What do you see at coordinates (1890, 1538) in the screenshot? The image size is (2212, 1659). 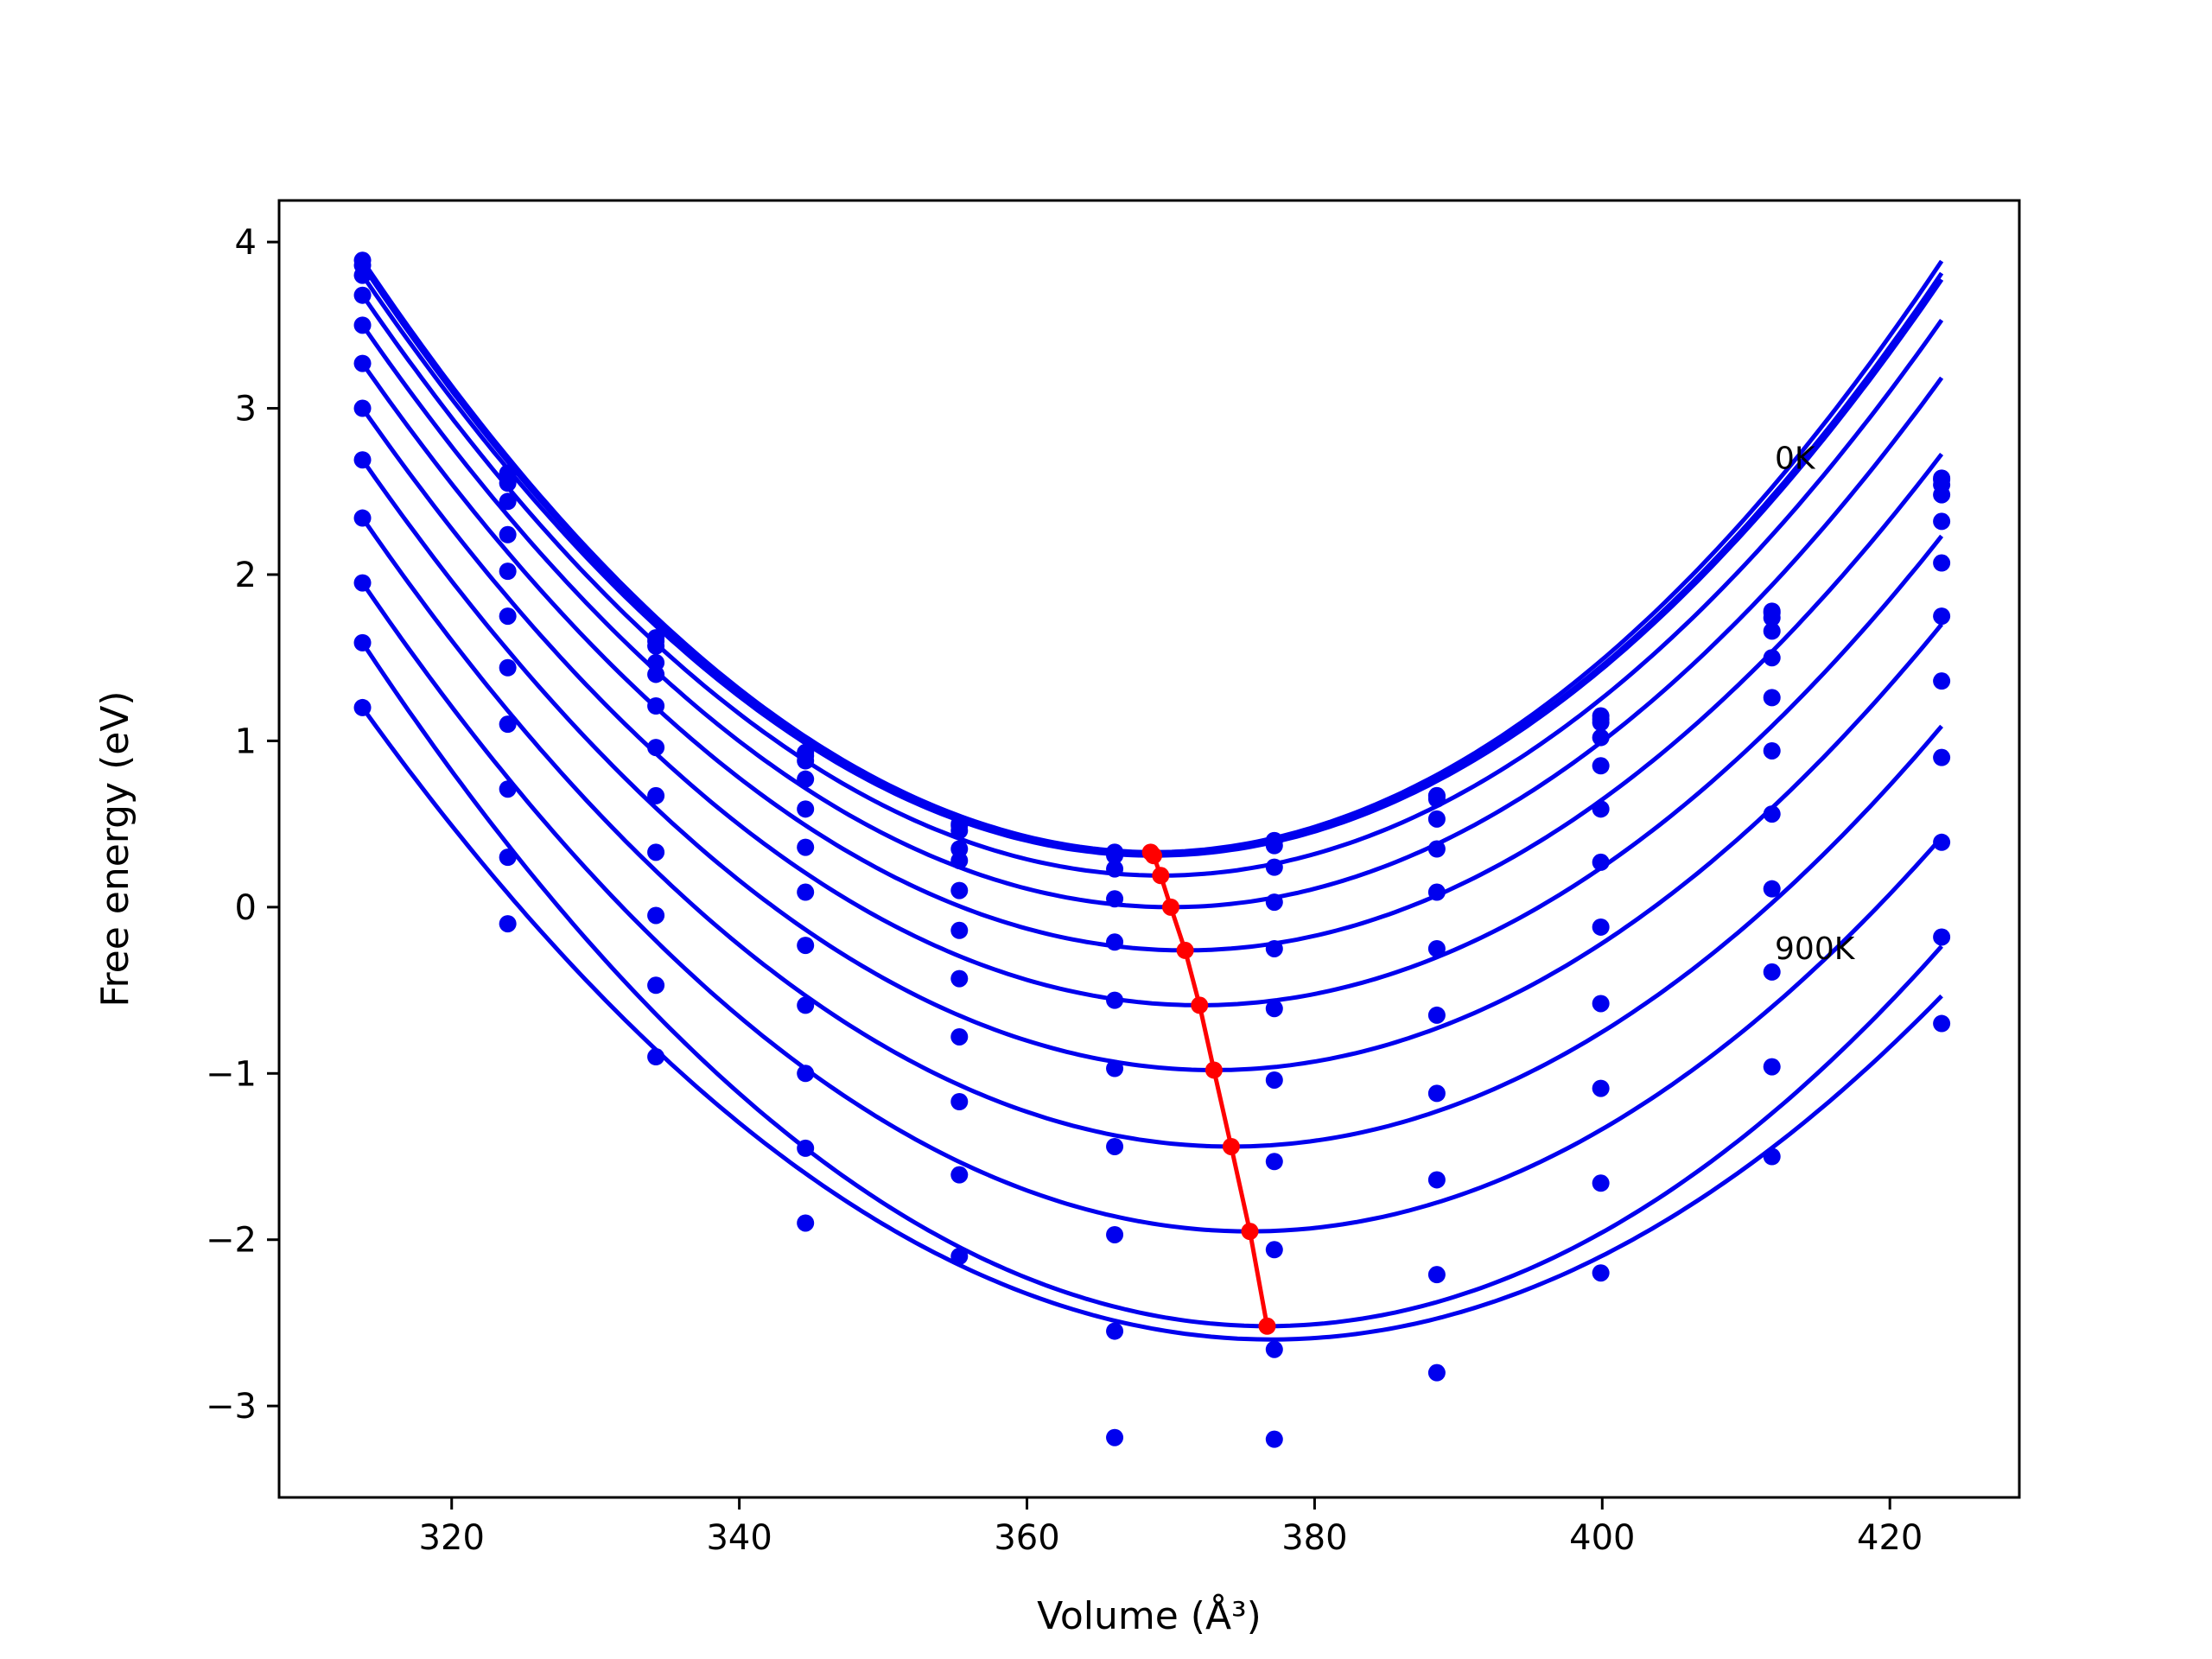 I see `x-tick-label: 420` at bounding box center [1890, 1538].